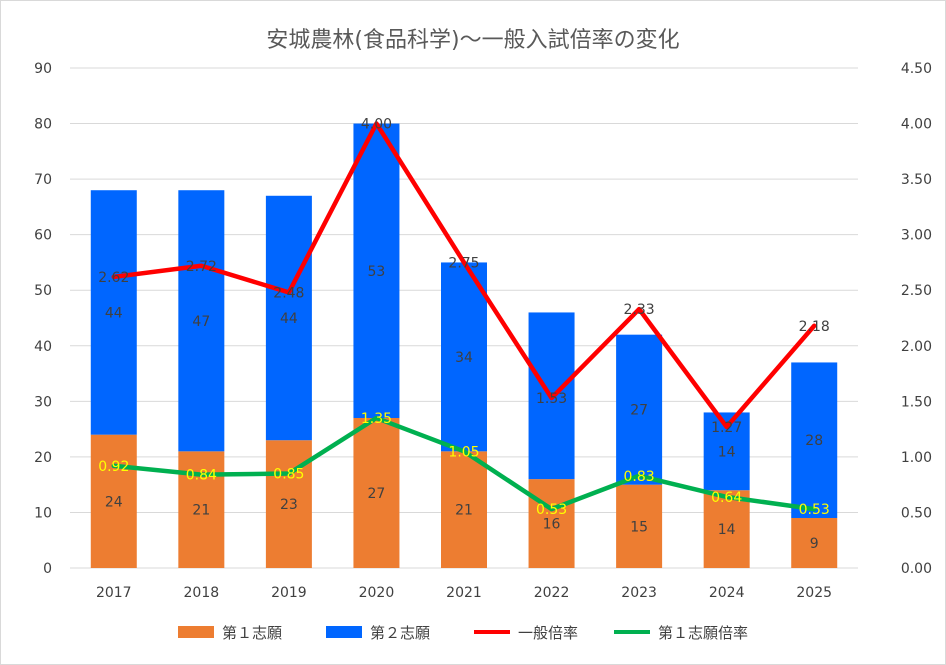  I want to click on chart-title: 安城農林(食品科学)～一般入試倍率の変化, so click(472, 40).